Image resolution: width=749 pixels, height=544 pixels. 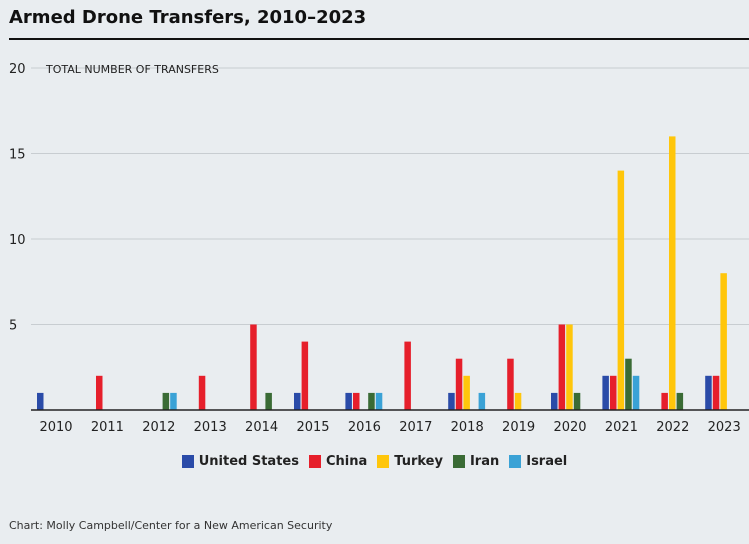 I want to click on chart-title: Armed Drone Transfers, 2010–2023, so click(x=188, y=17).